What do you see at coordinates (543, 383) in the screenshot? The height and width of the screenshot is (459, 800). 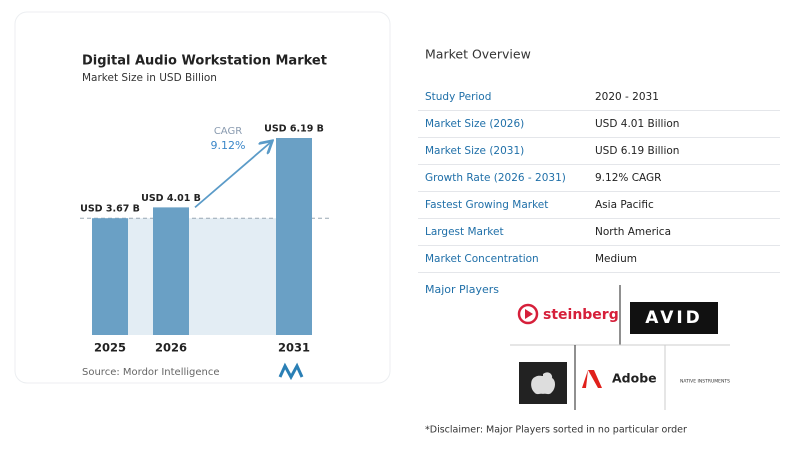 I see `apple-icon` at bounding box center [543, 383].